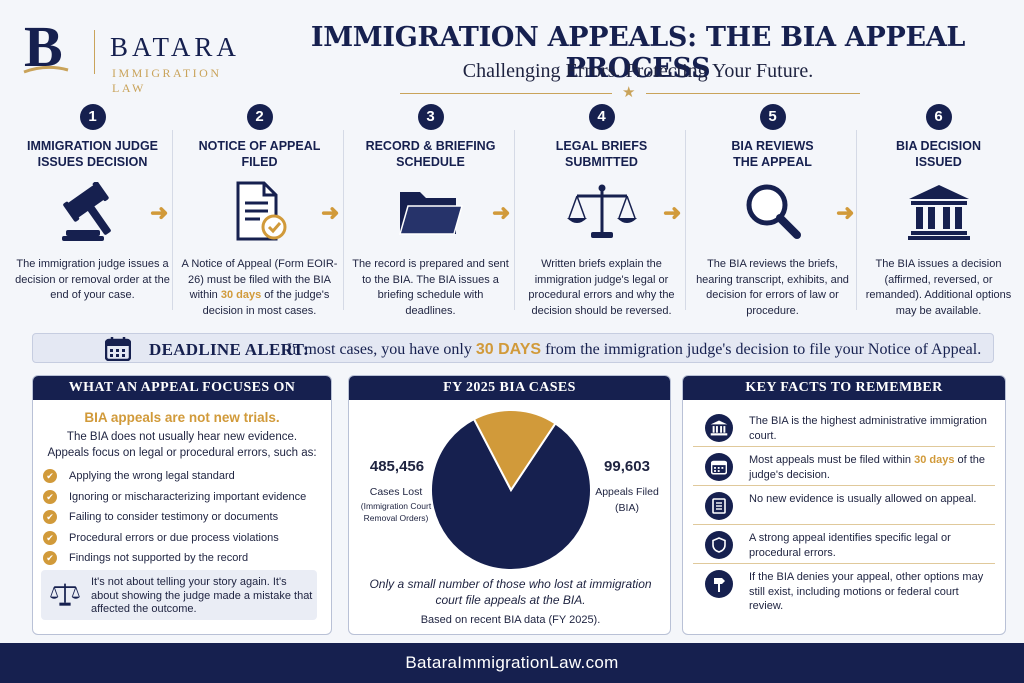 This screenshot has height=683, width=1024. What do you see at coordinates (187, 558) in the screenshot?
I see `list-item: ✔ Findings not supported by the record` at bounding box center [187, 558].